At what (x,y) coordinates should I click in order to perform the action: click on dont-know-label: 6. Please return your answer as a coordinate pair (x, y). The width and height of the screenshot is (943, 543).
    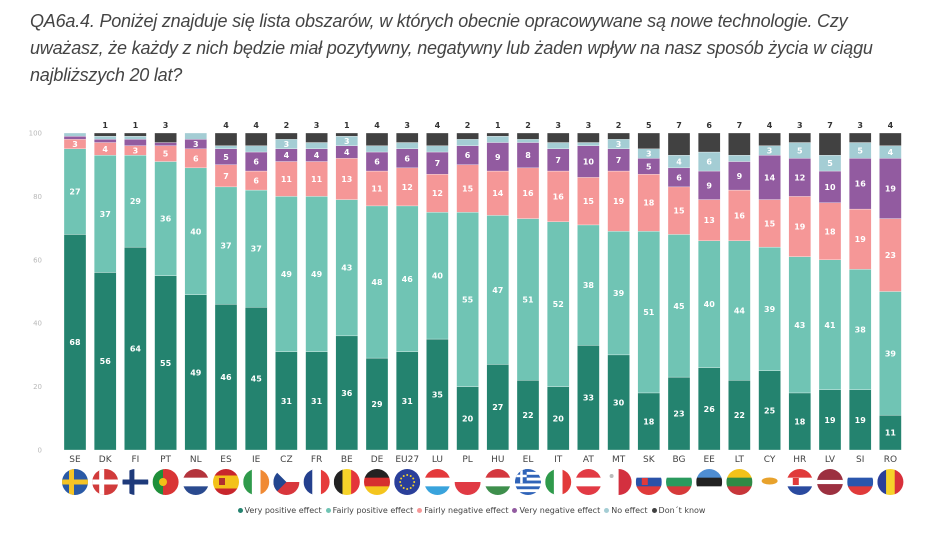
    Looking at the image, I should click on (709, 125).